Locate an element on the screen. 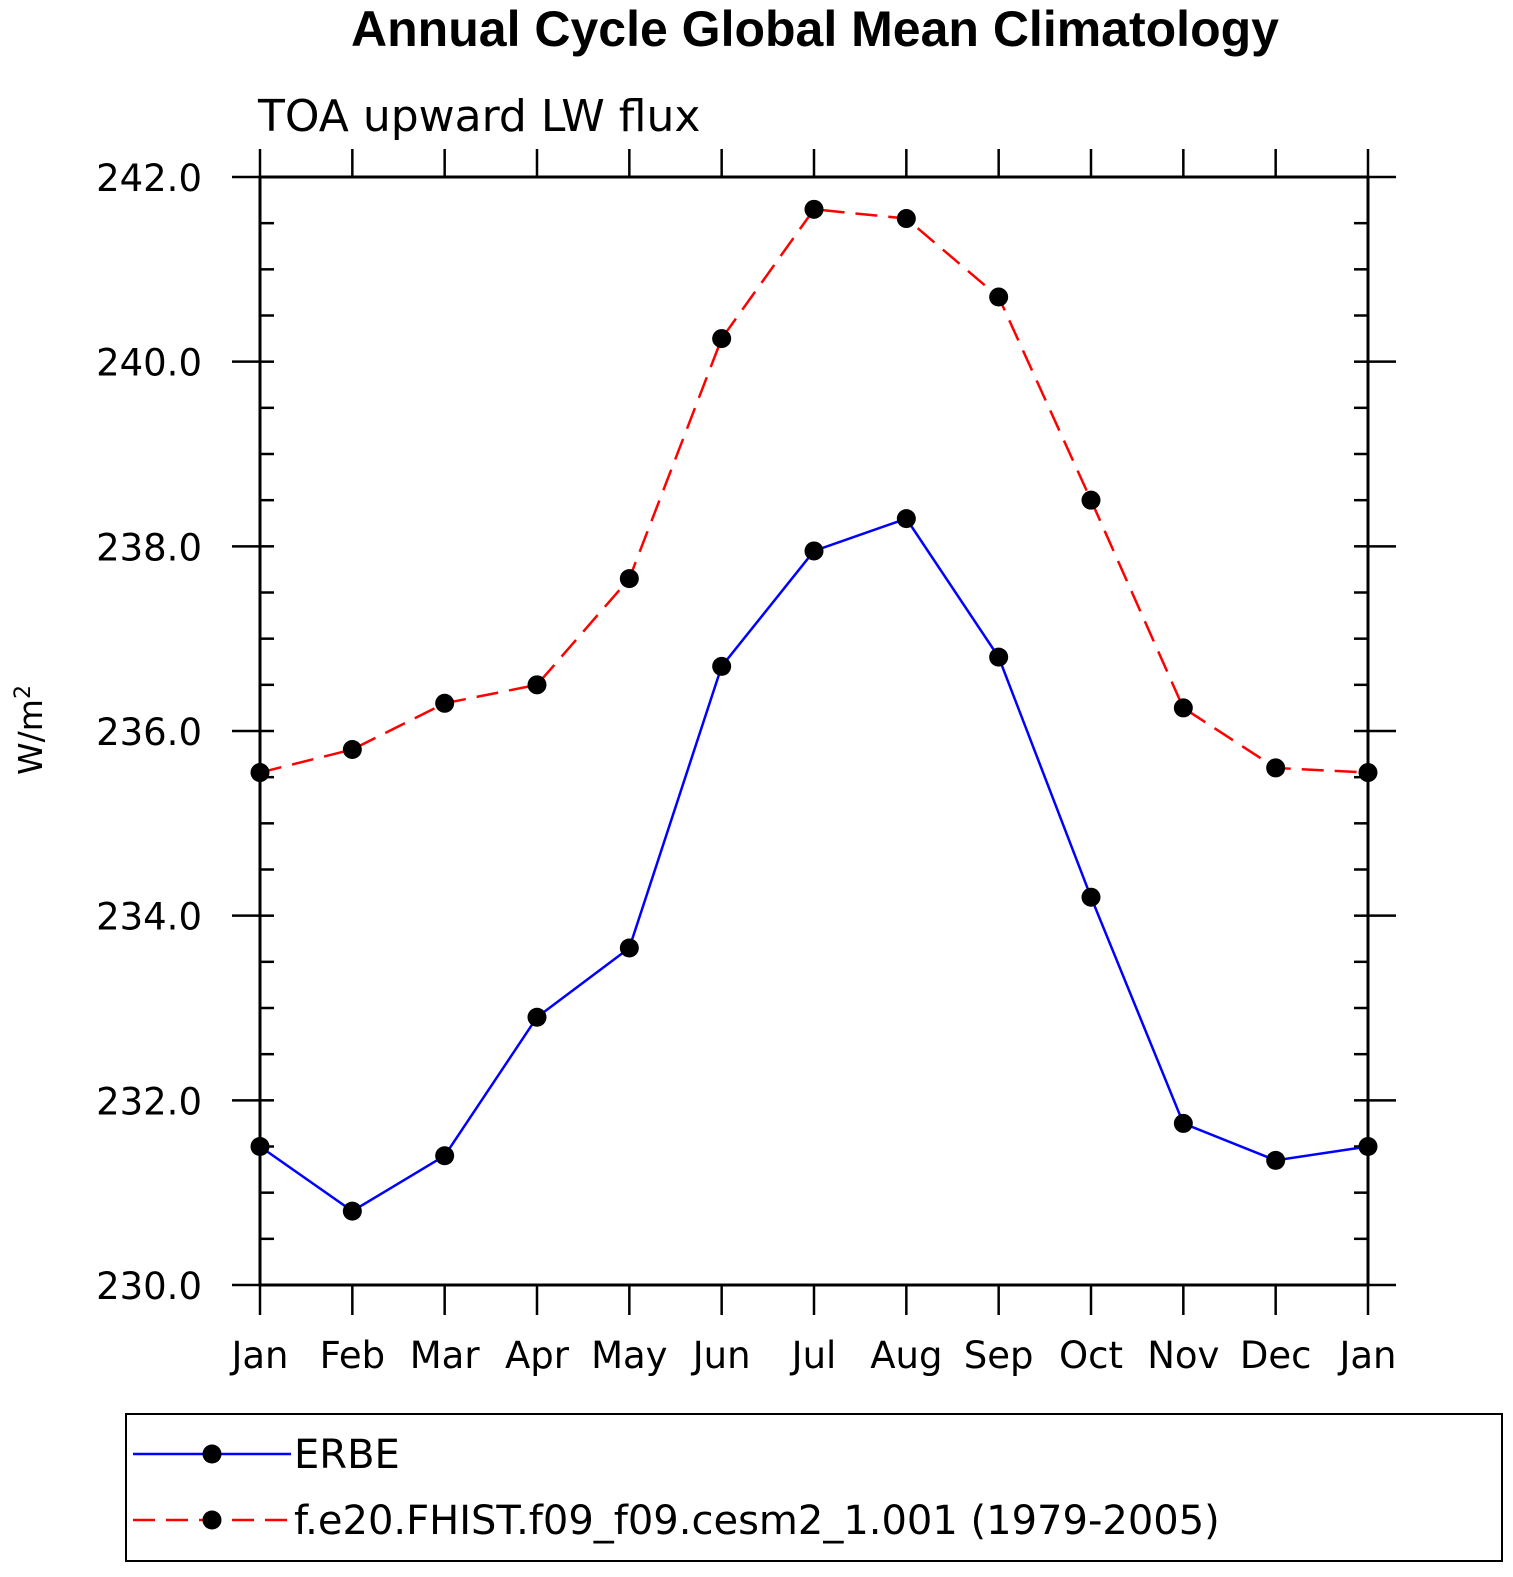 The image size is (1513, 1577). x-tick-label: May is located at coordinates (629, 1355).